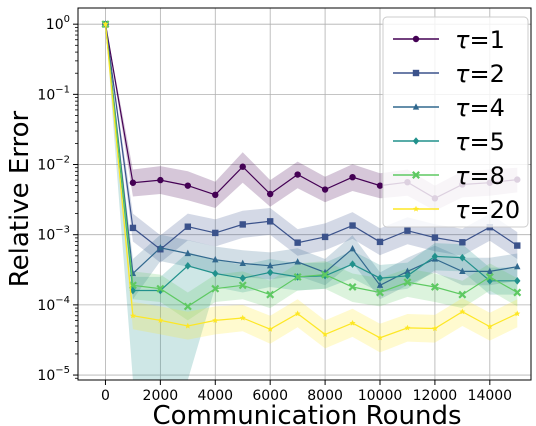  Describe the element at coordinates (161, 396) in the screenshot. I see `x-tick-label: 2000` at that location.